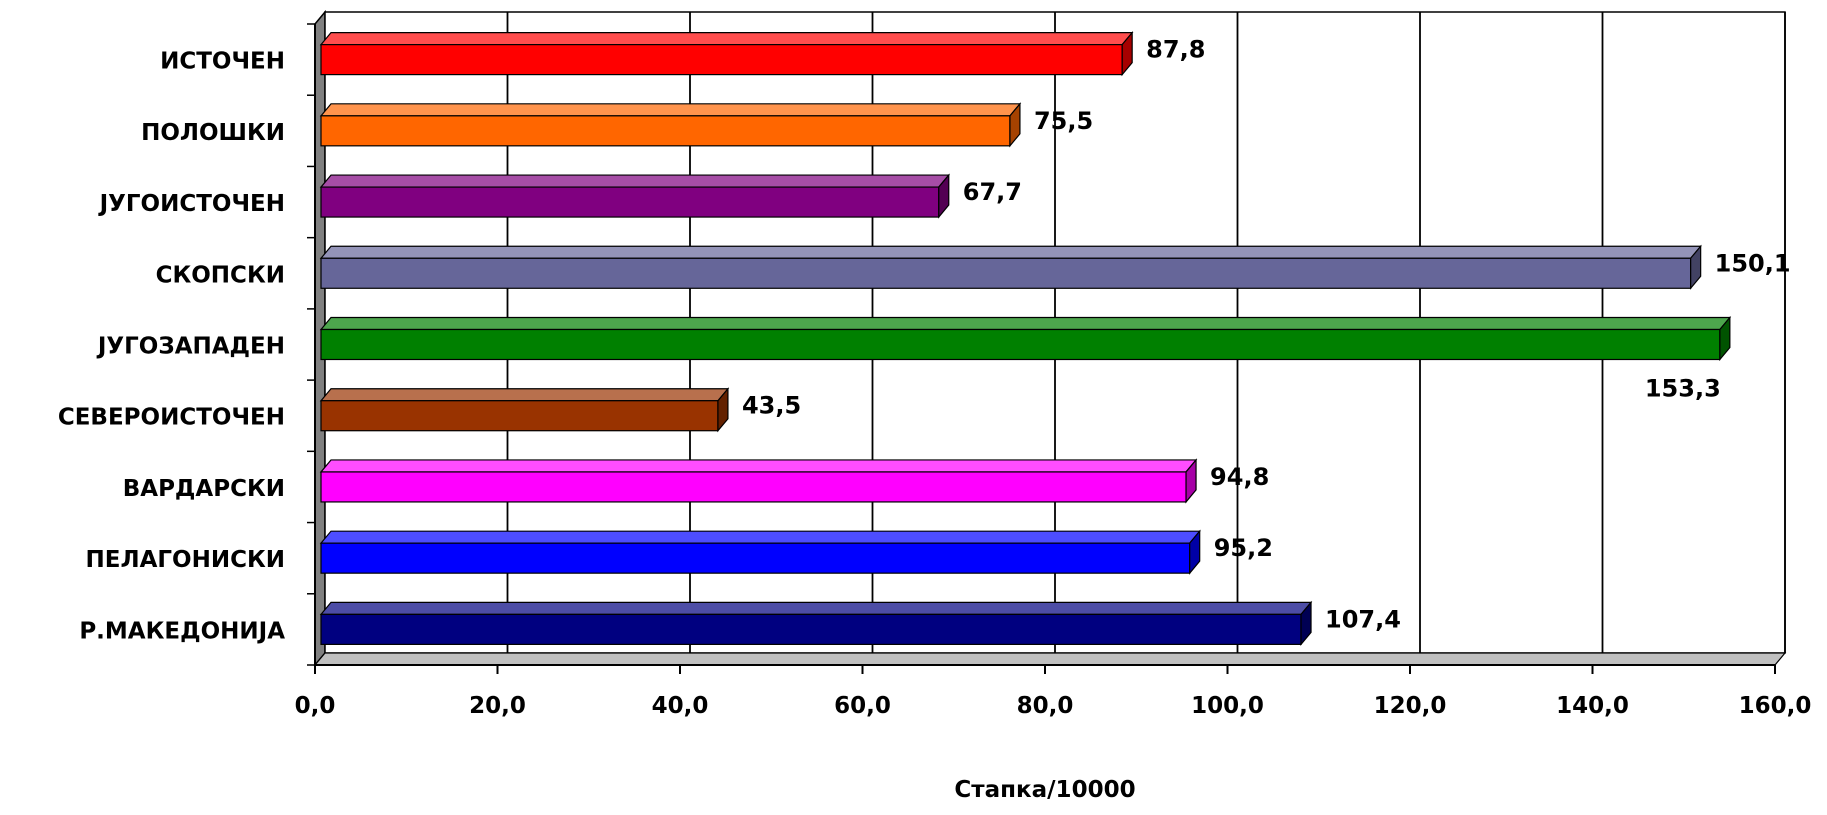 This screenshot has height=815, width=1827. I want to click on data-label: 153,3, so click(1683, 389).